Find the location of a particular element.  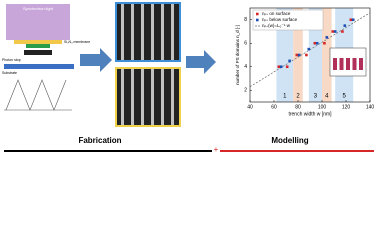

y-tick-label: 6 is located at coordinates (245, 44).